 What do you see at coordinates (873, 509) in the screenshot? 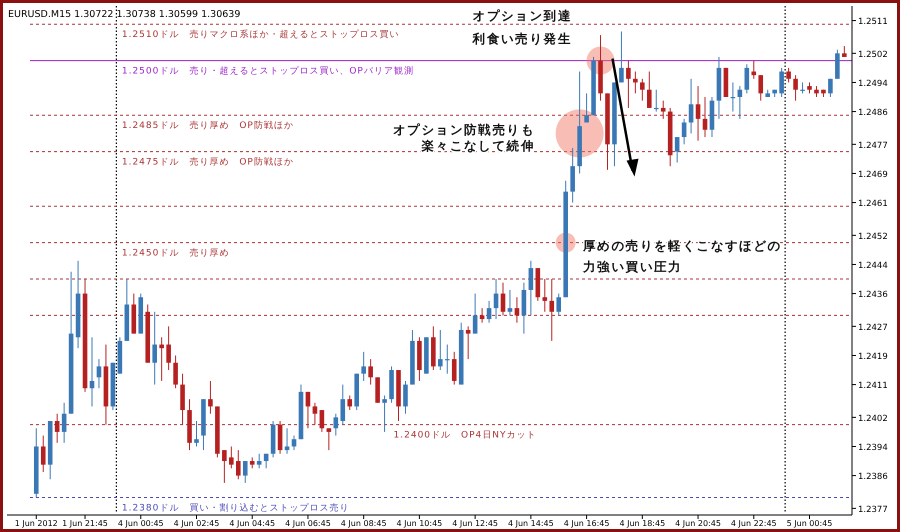
I see `y-tick-label: 1.2377` at bounding box center [873, 509].